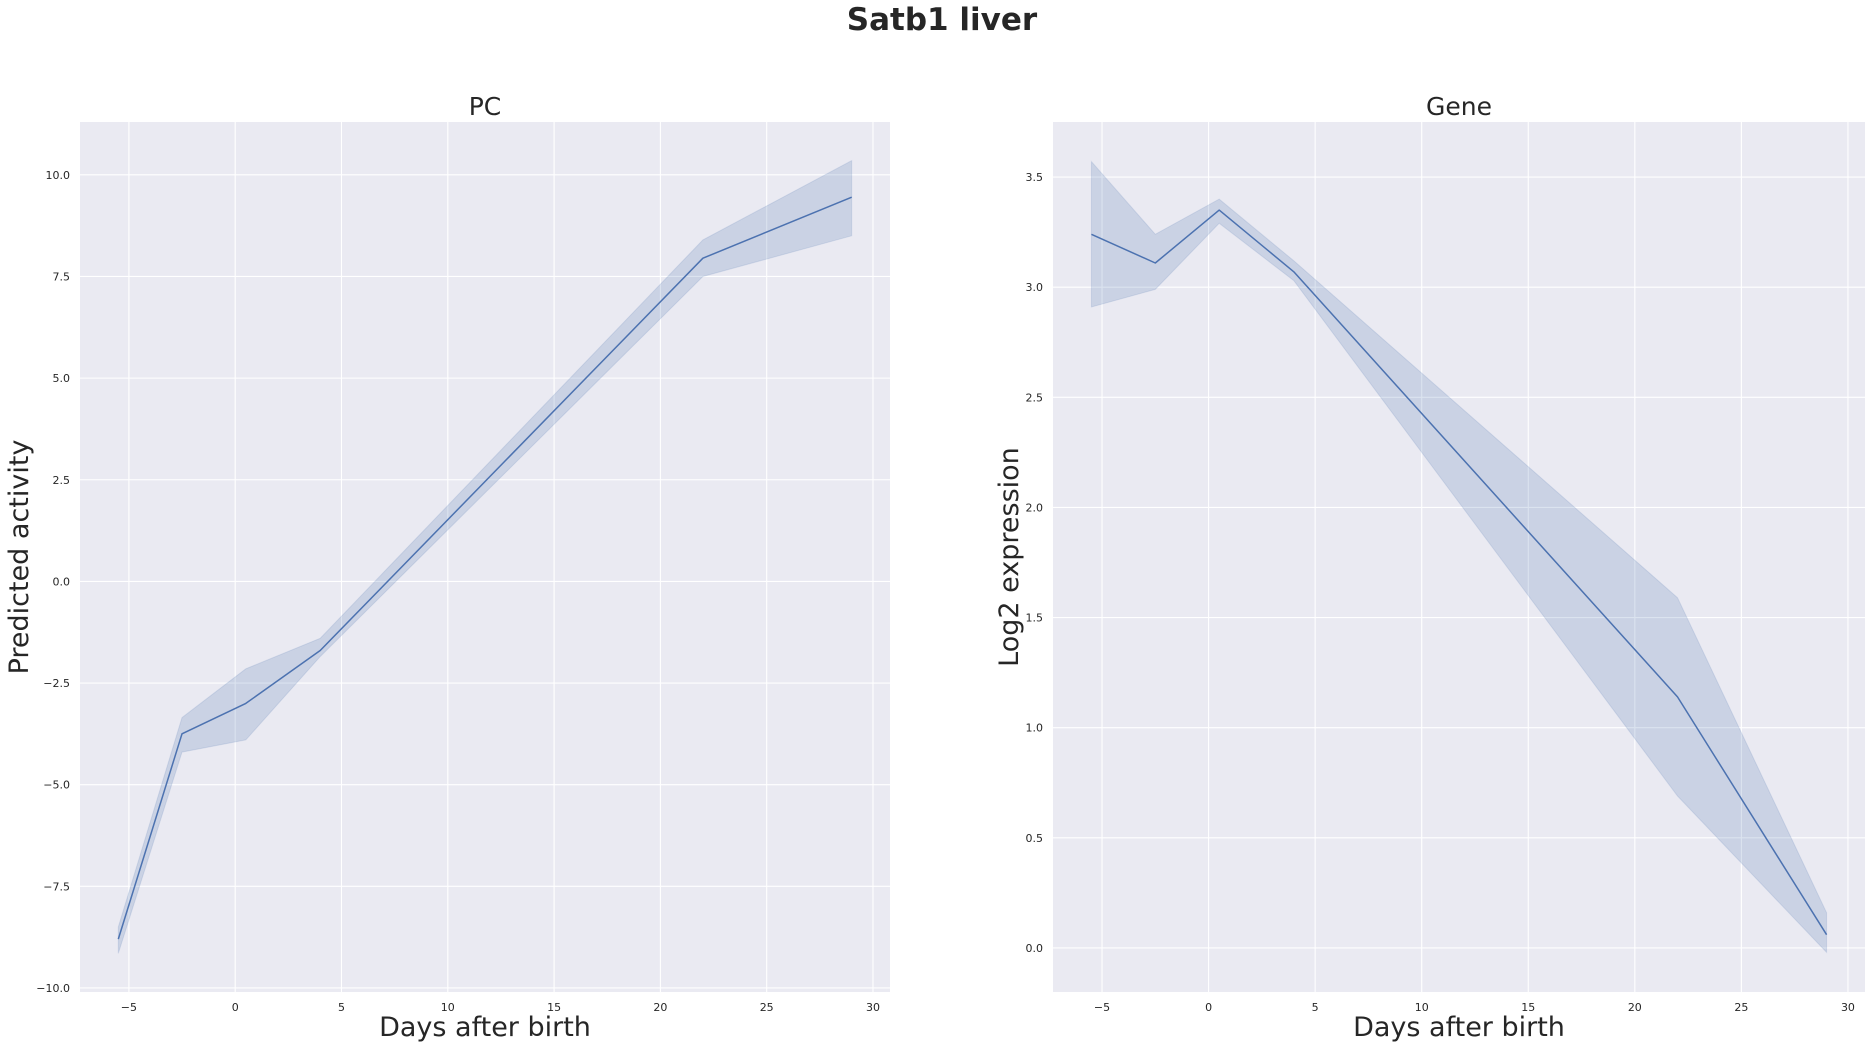 This screenshot has width=1871, height=1046. Describe the element at coordinates (1035, 507) in the screenshot. I see `gene-y-tick-label: 2.0` at that location.